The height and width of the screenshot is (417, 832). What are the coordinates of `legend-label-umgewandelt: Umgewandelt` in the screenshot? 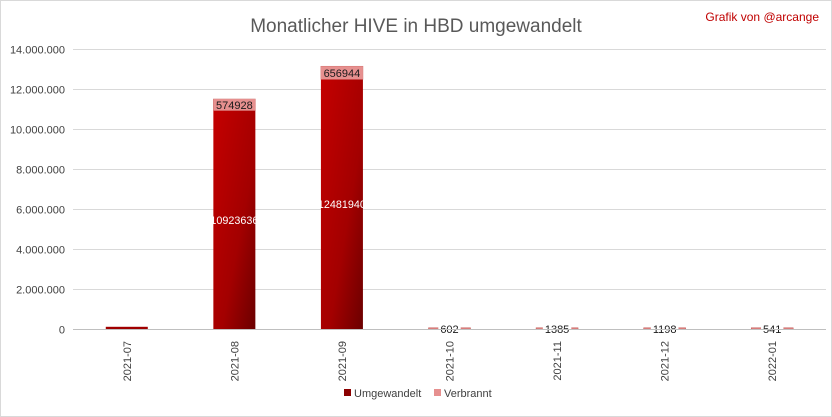 It's located at (387, 394).